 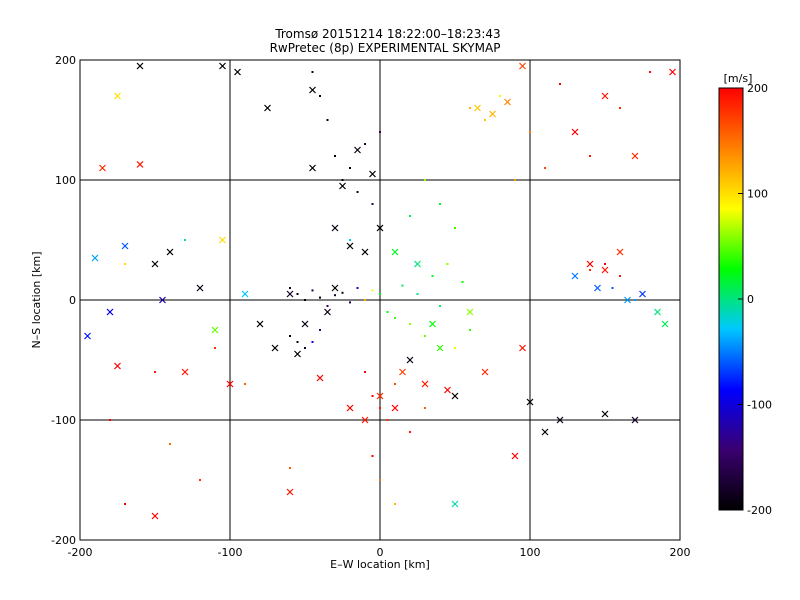 What do you see at coordinates (738, 78) in the screenshot?
I see `colorbar-label: [m/s]` at bounding box center [738, 78].